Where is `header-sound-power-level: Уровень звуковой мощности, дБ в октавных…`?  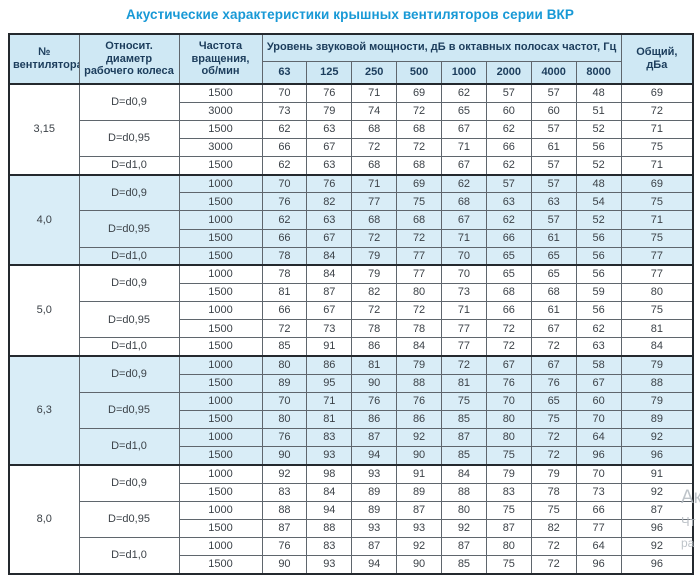 header-sound-power-level: Уровень звуковой мощности, дБ в октавных… is located at coordinates (441, 47).